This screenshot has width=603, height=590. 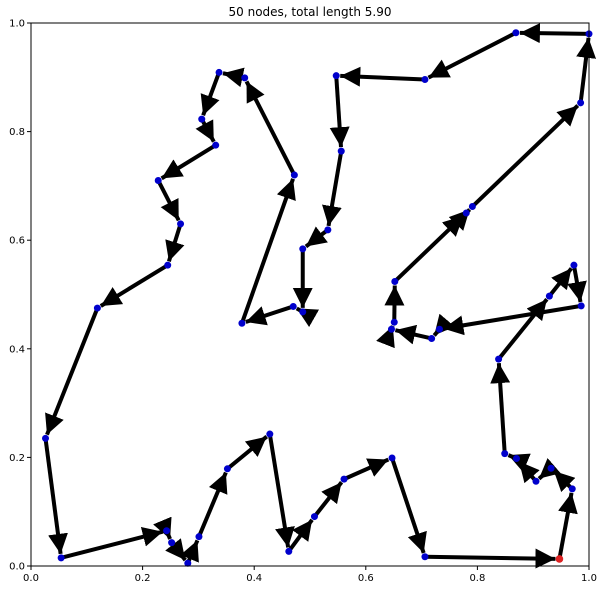 What do you see at coordinates (310, 575) in the screenshot?
I see `x-axis: 0.0 0.2 0.4 0.6 0.8 1.0` at bounding box center [310, 575].